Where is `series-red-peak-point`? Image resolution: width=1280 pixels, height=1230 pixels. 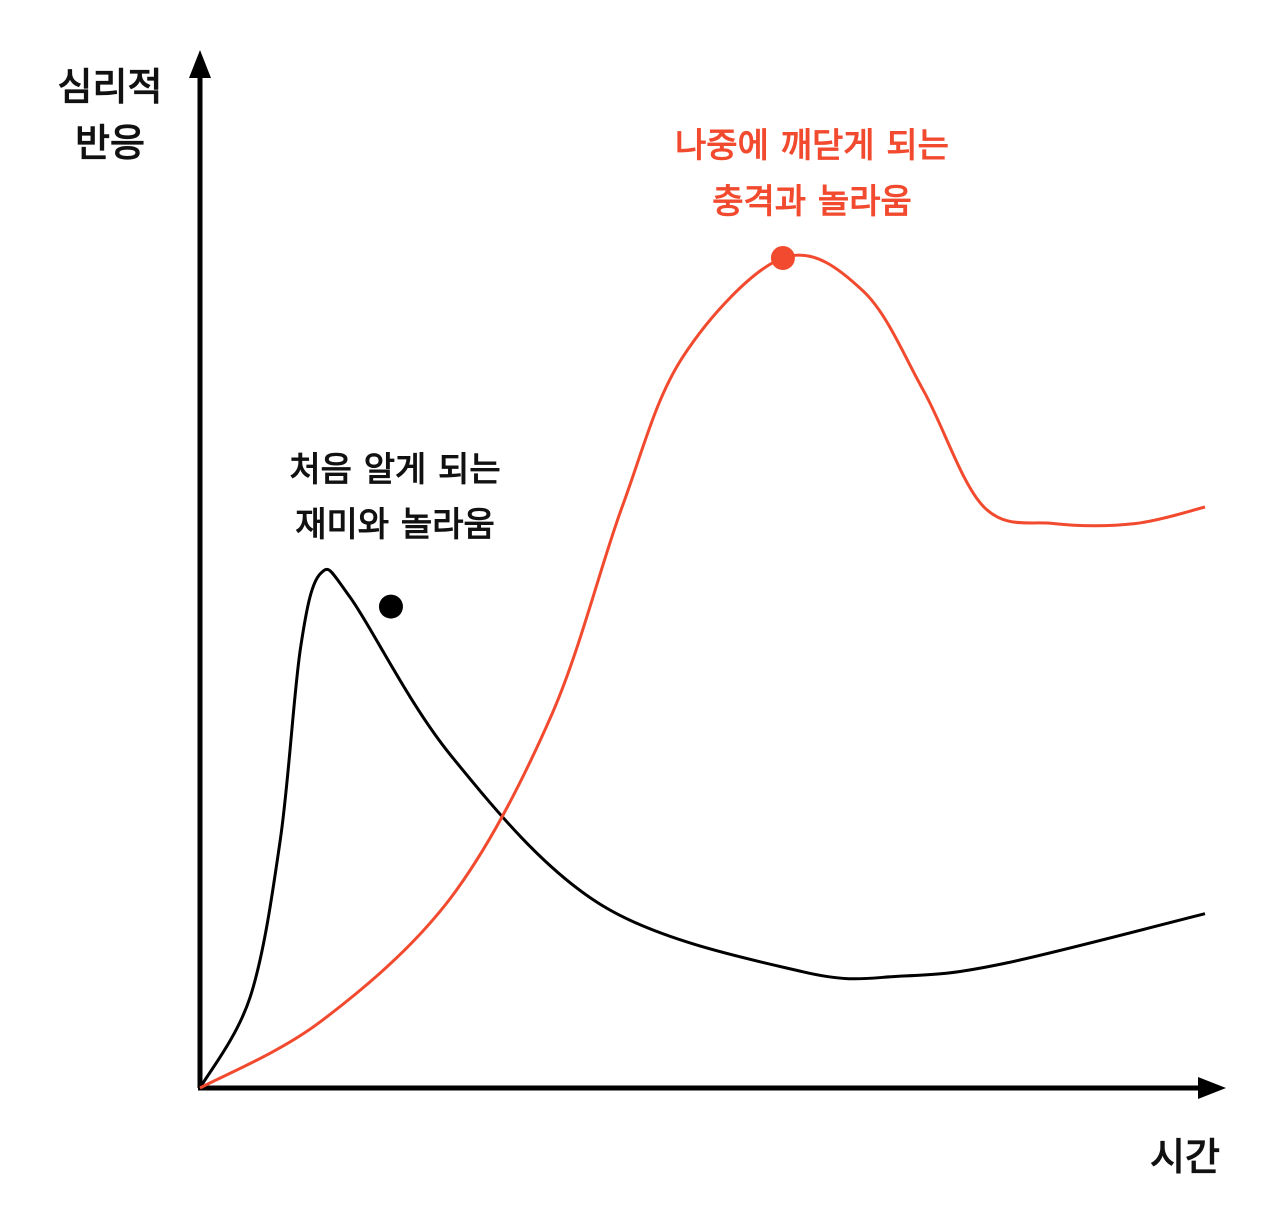 series-red-peak-point is located at coordinates (782, 258).